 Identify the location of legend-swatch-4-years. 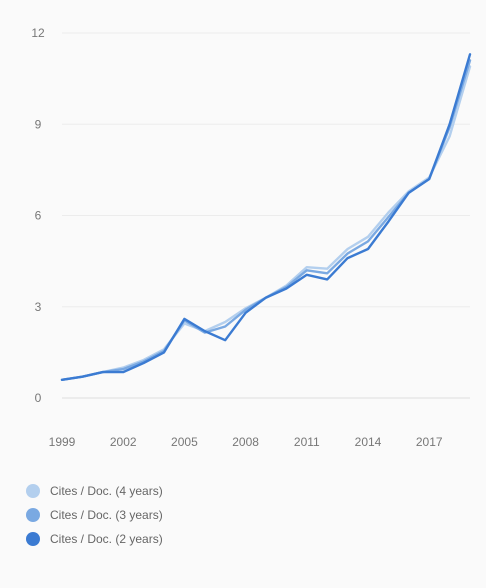
(33, 491).